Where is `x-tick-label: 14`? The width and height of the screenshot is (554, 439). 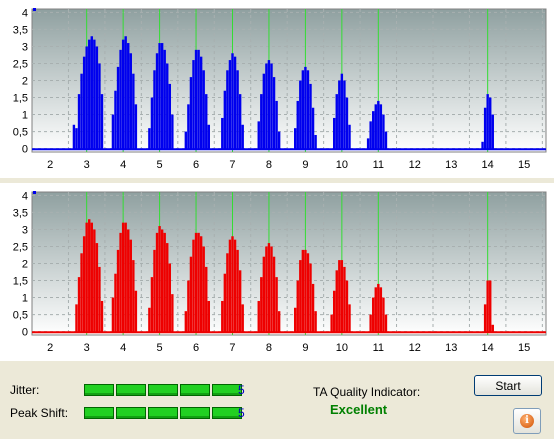
x-tick-label: 14 is located at coordinates (488, 348).